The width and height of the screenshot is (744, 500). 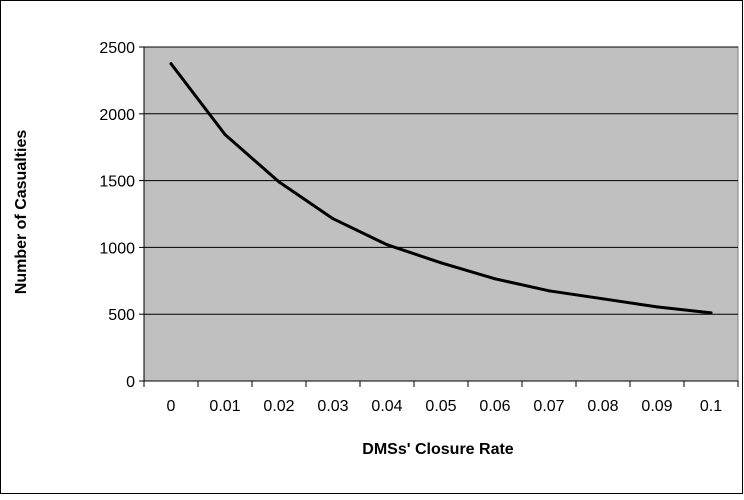 What do you see at coordinates (117, 248) in the screenshot?
I see `y-tick-label: 1000` at bounding box center [117, 248].